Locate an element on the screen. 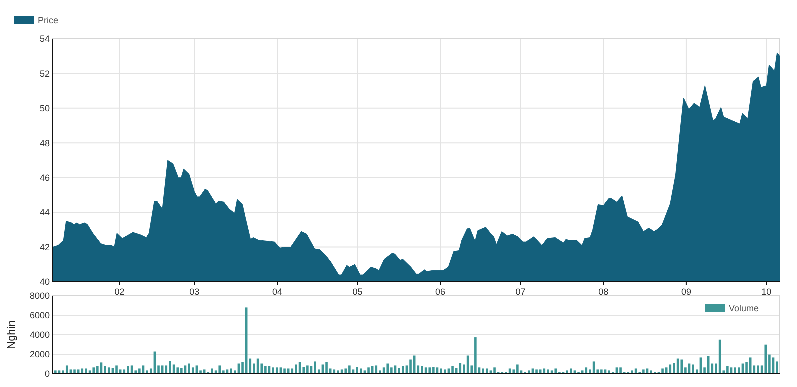 Image resolution: width=797 pixels, height=387 pixels. y-tick-label: 44 is located at coordinates (45, 213).